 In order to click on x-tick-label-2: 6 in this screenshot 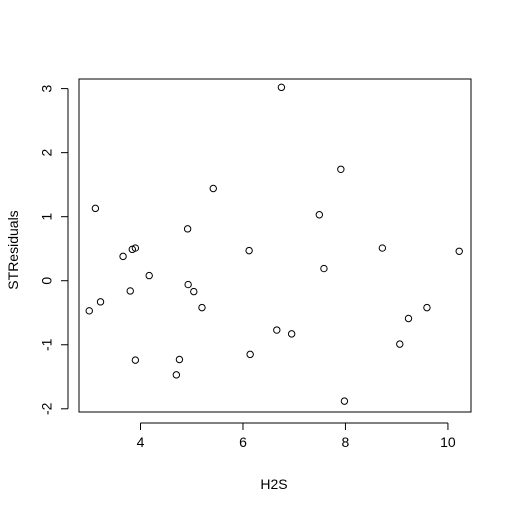, I will do `click(243, 442)`.